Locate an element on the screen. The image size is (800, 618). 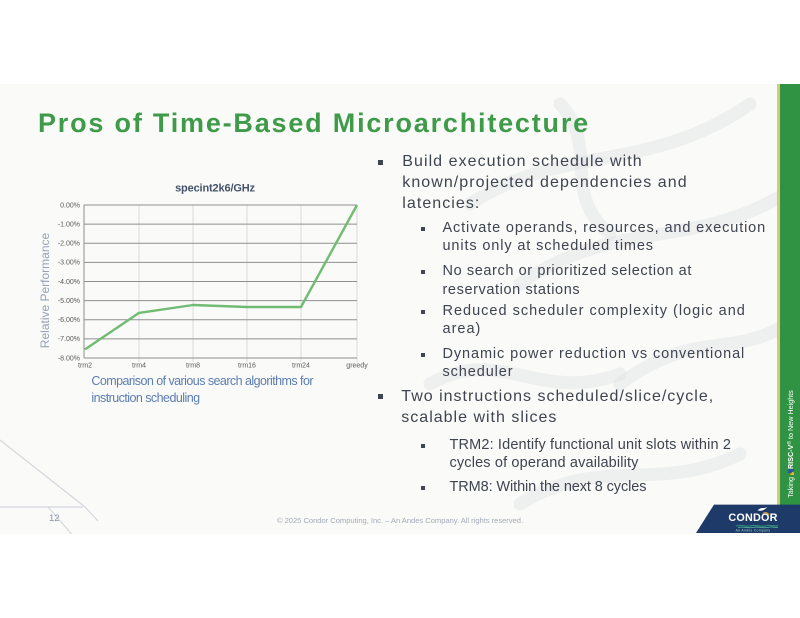
svg-text: trm24 is located at coordinates (301, 366).